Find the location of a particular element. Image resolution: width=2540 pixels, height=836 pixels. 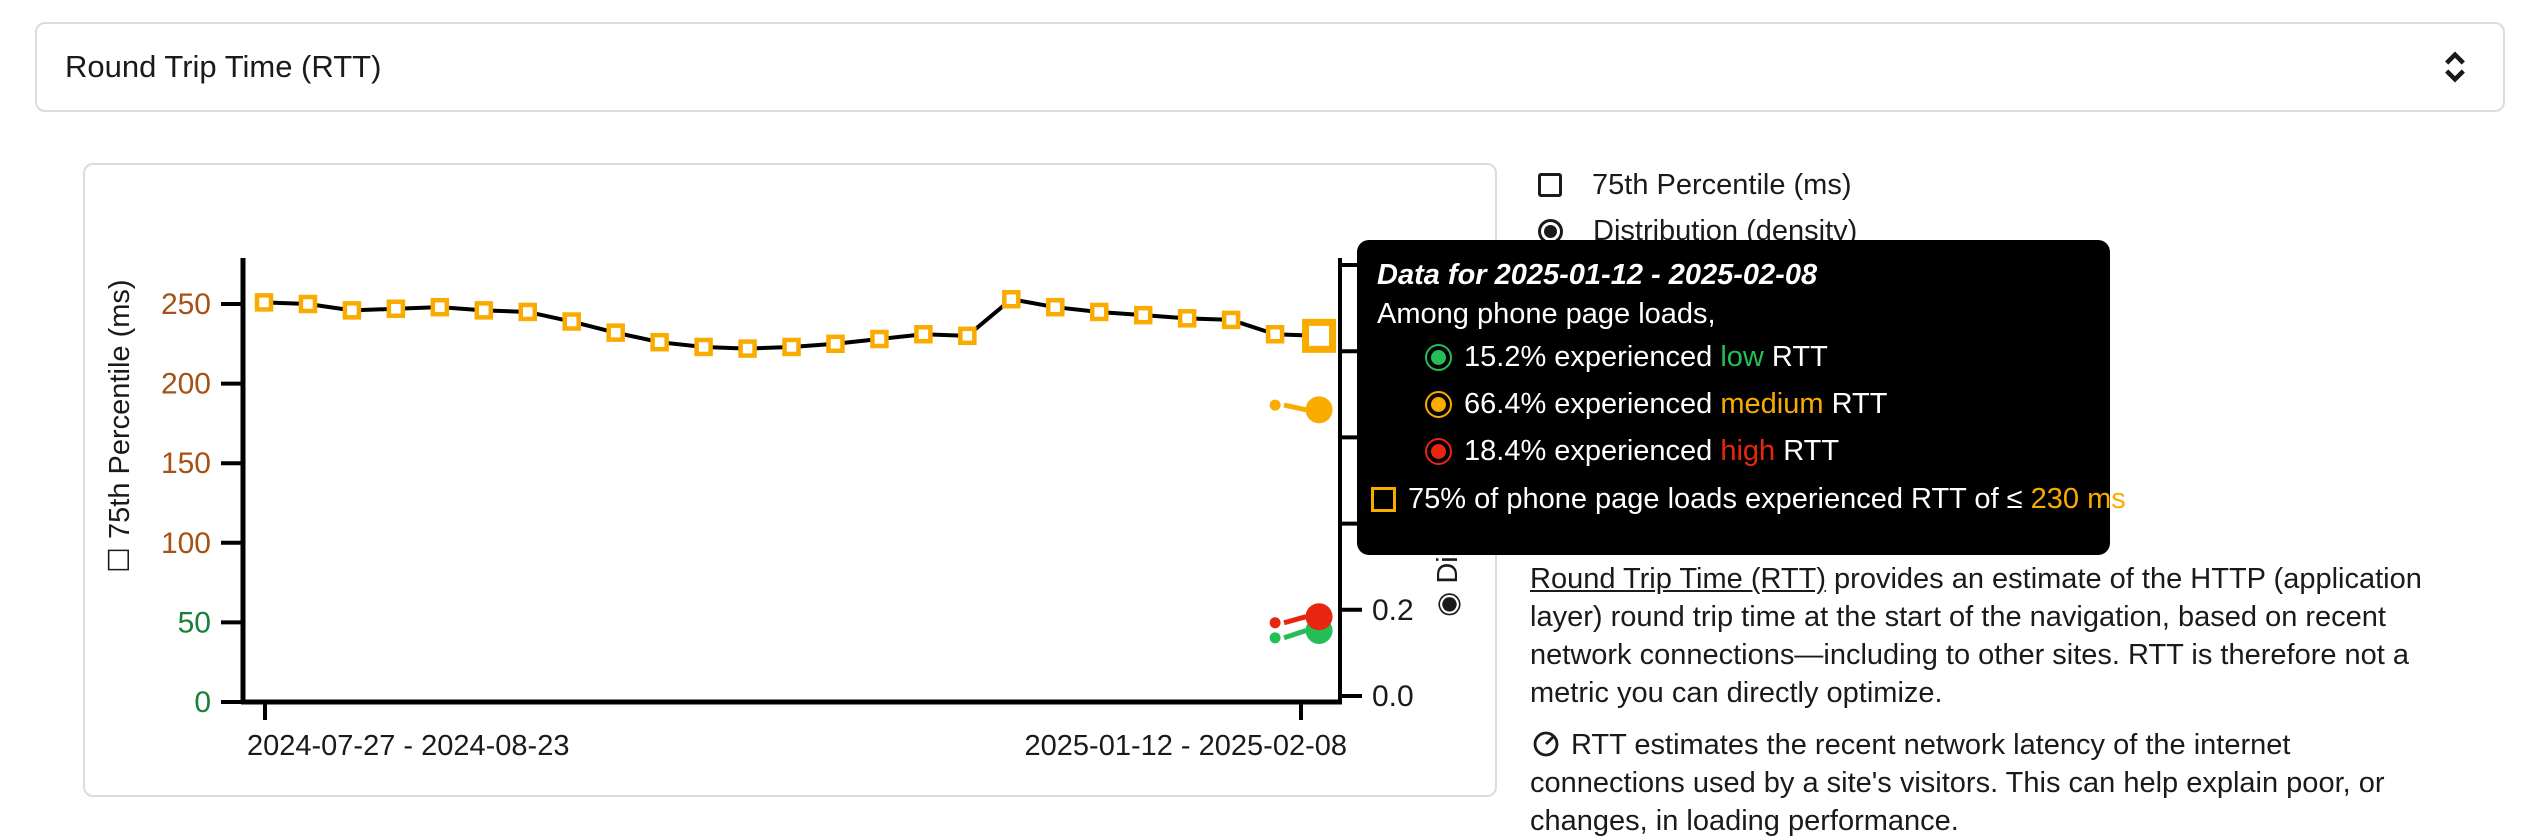

svg-text: 200 is located at coordinates (186, 384).